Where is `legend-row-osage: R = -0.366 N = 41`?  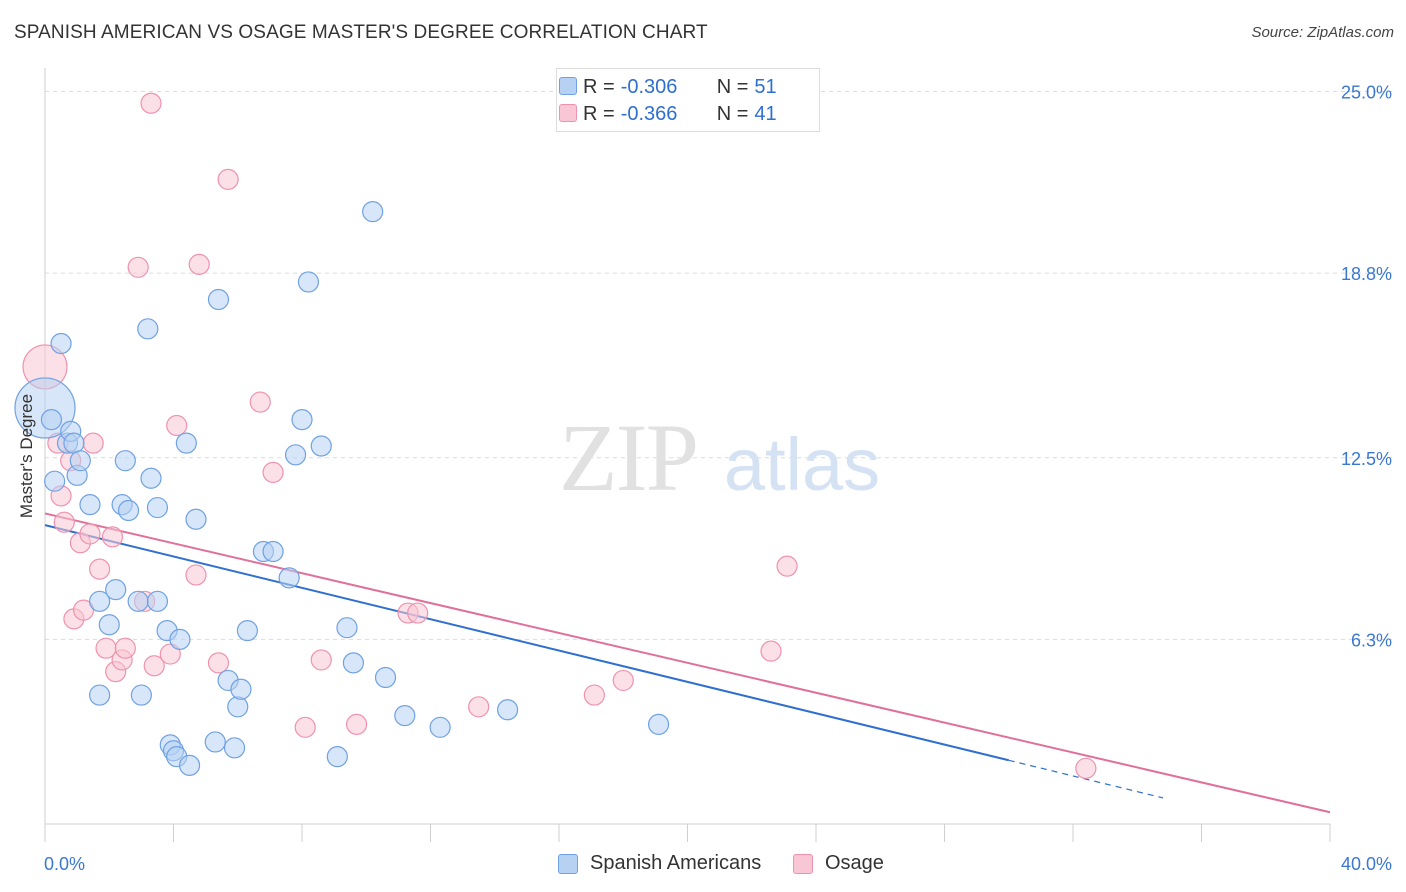 legend-row-osage: R = -0.366 N = 41 is located at coordinates (668, 114).